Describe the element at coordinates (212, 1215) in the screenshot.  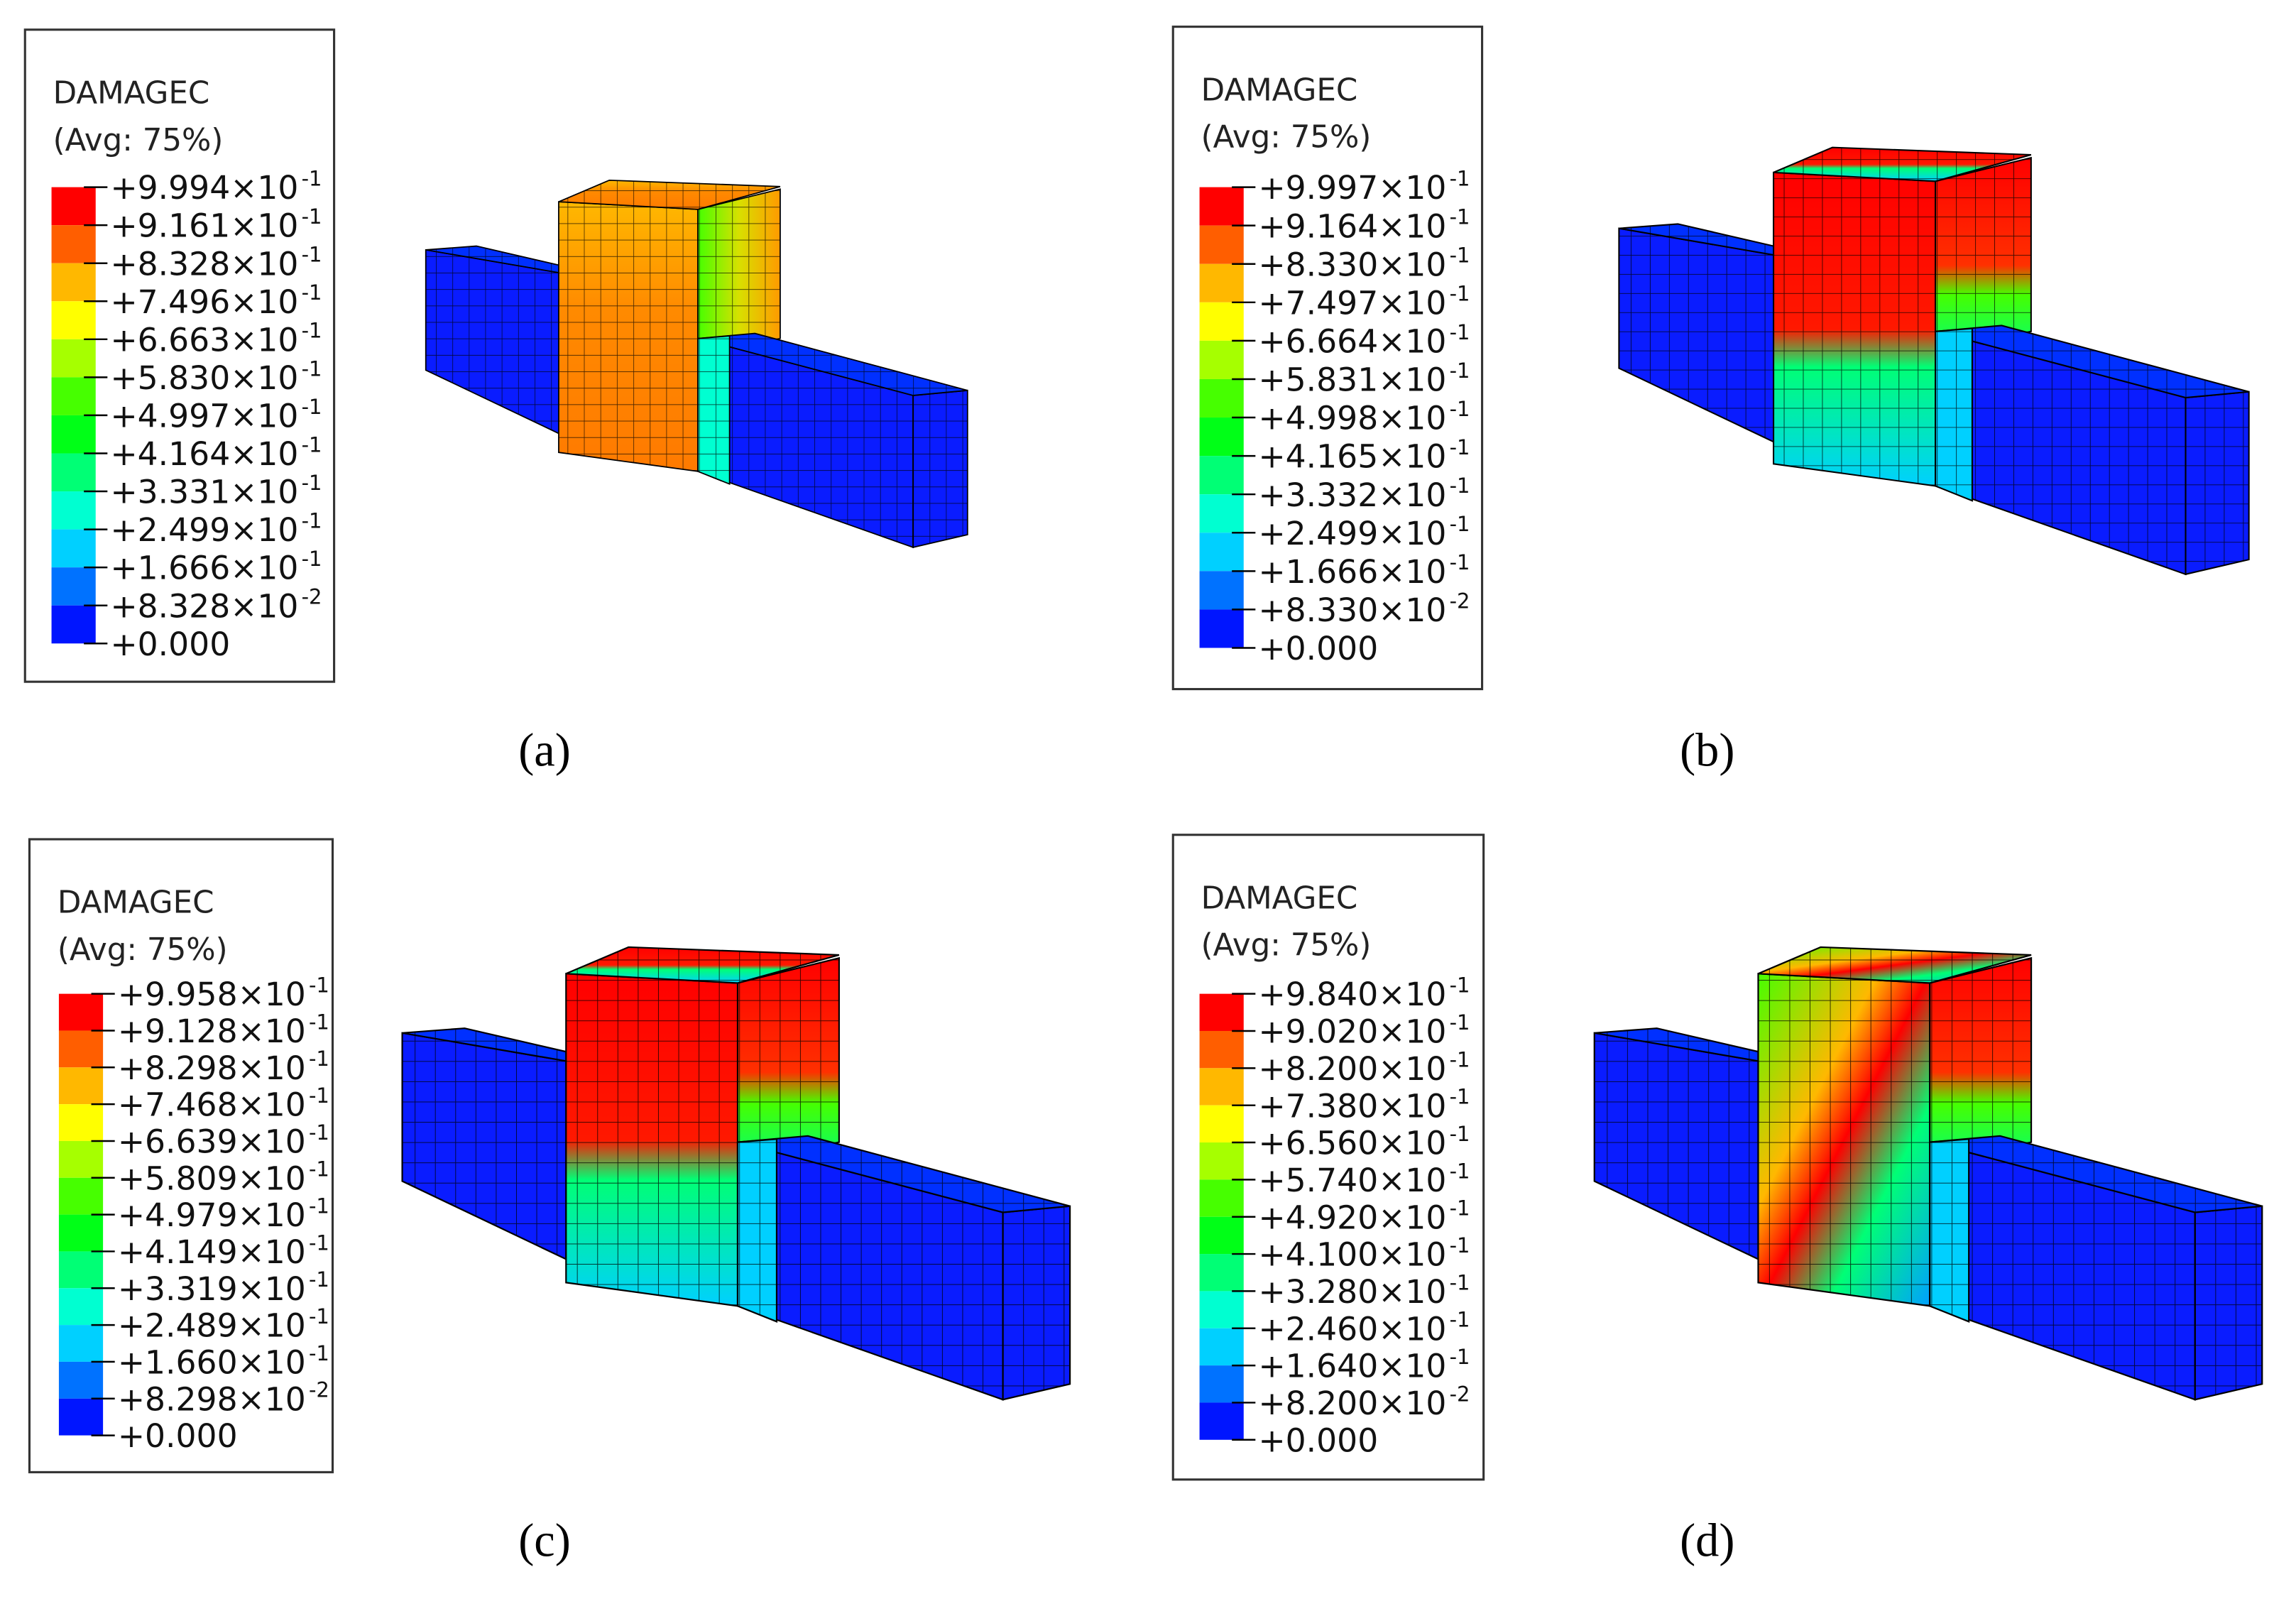
I see `legend-label: +4.979×10` at that location.